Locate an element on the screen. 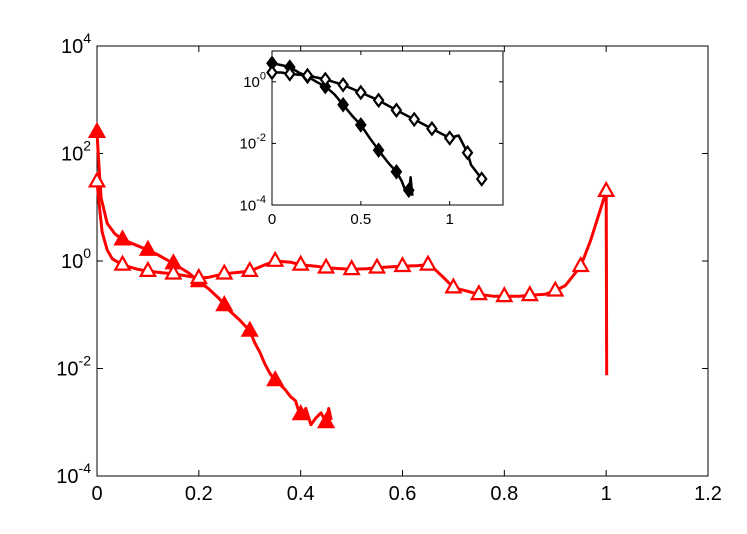 The image size is (747, 534). inset-x-tick-label: 0.5 is located at coordinates (360, 219).